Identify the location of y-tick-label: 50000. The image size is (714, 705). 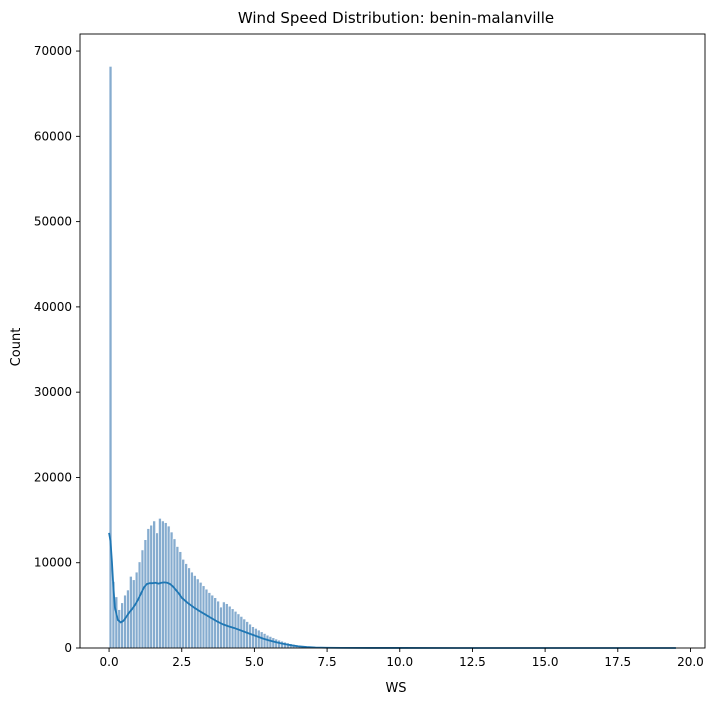
(53, 222).